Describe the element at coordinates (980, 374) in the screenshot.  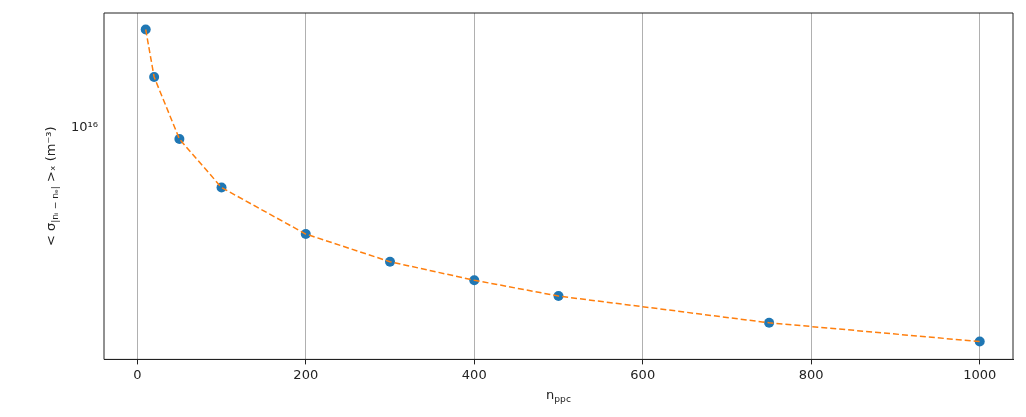
I see `x-tick-label: 1000` at that location.